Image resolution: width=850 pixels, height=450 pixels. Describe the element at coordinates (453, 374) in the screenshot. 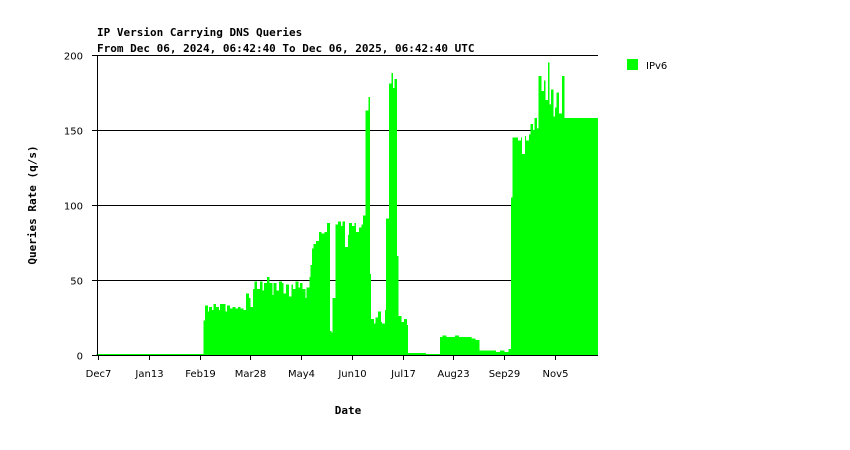

I see `x-tick-label-Aug23: Aug23` at that location.